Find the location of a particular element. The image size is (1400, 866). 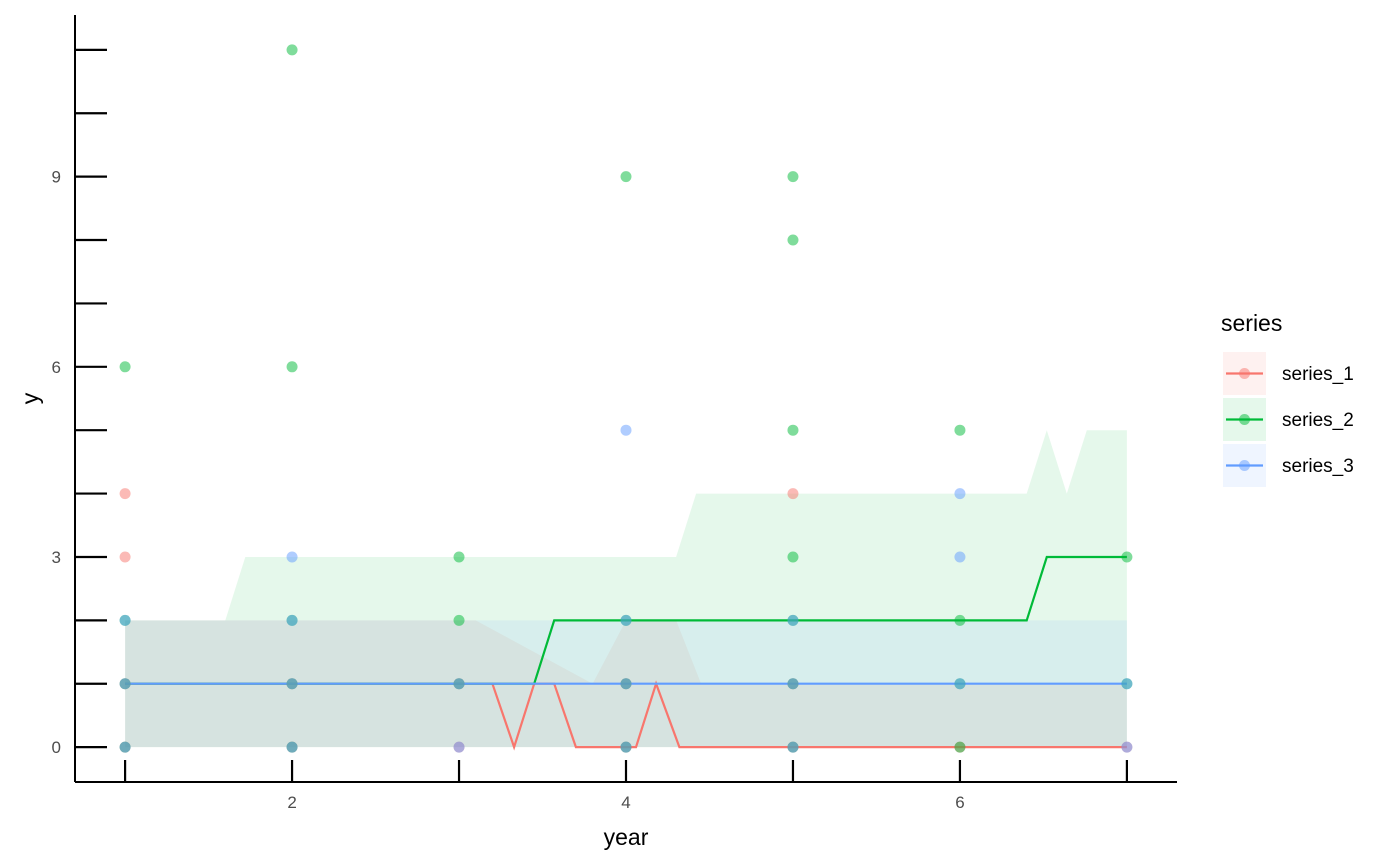

x-tick-label: 2 is located at coordinates (291, 802).